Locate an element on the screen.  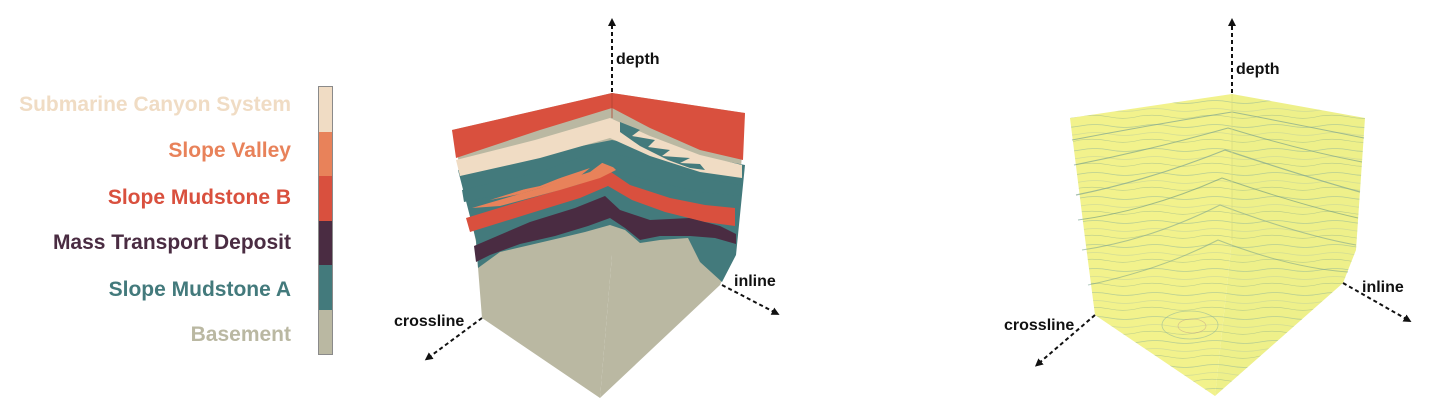
legend-label-mass-transport-deposit: Mass Transport Deposit is located at coordinates (171, 242).